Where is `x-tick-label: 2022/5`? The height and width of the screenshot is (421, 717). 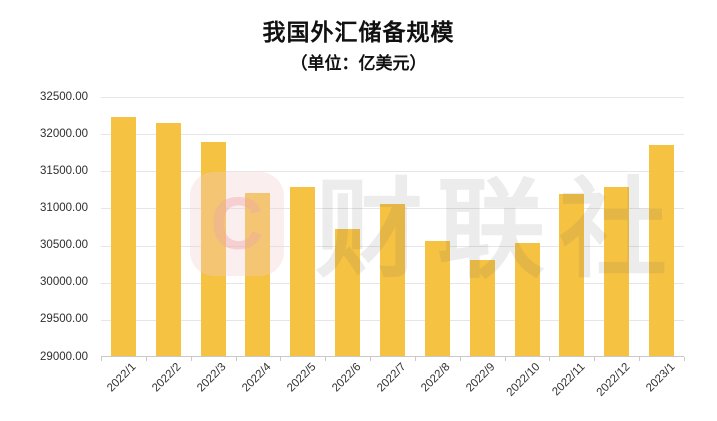 x-tick-label: 2022/5 is located at coordinates (301, 378).